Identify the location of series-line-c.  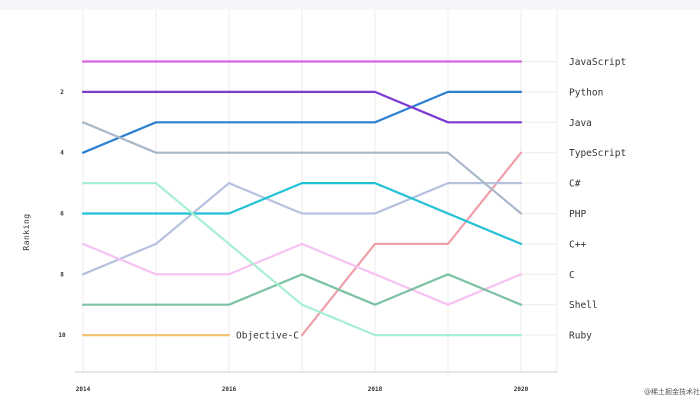
(302, 274).